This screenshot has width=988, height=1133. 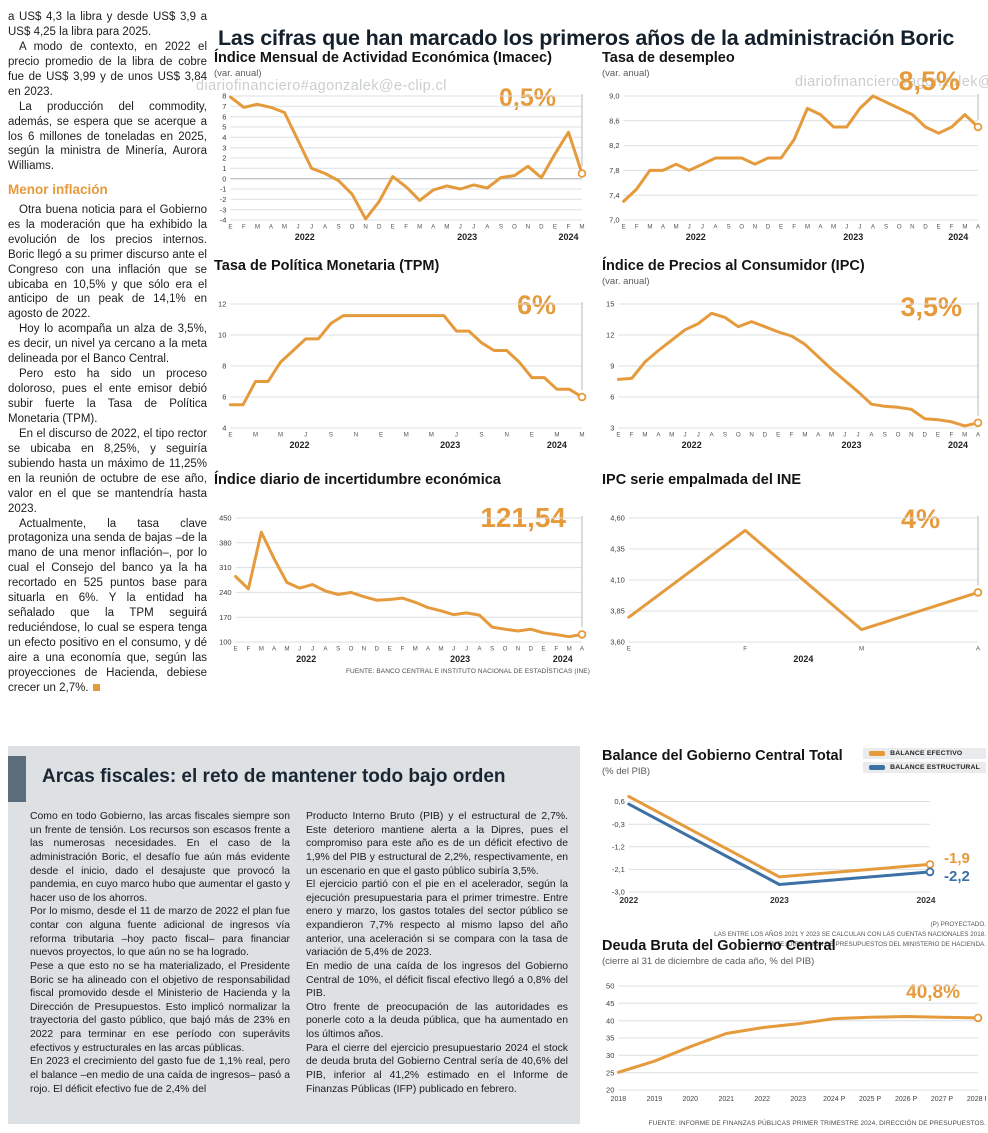 What do you see at coordinates (528, 227) in the screenshot?
I see `svg-text: N` at bounding box center [528, 227].